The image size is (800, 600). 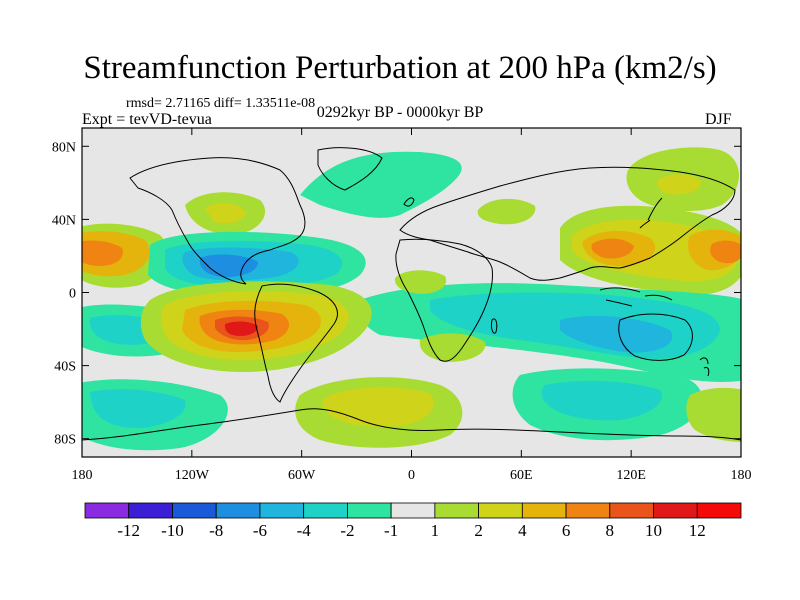 What do you see at coordinates (636, 297) in the screenshot?
I see `coast-indonesia` at bounding box center [636, 297].